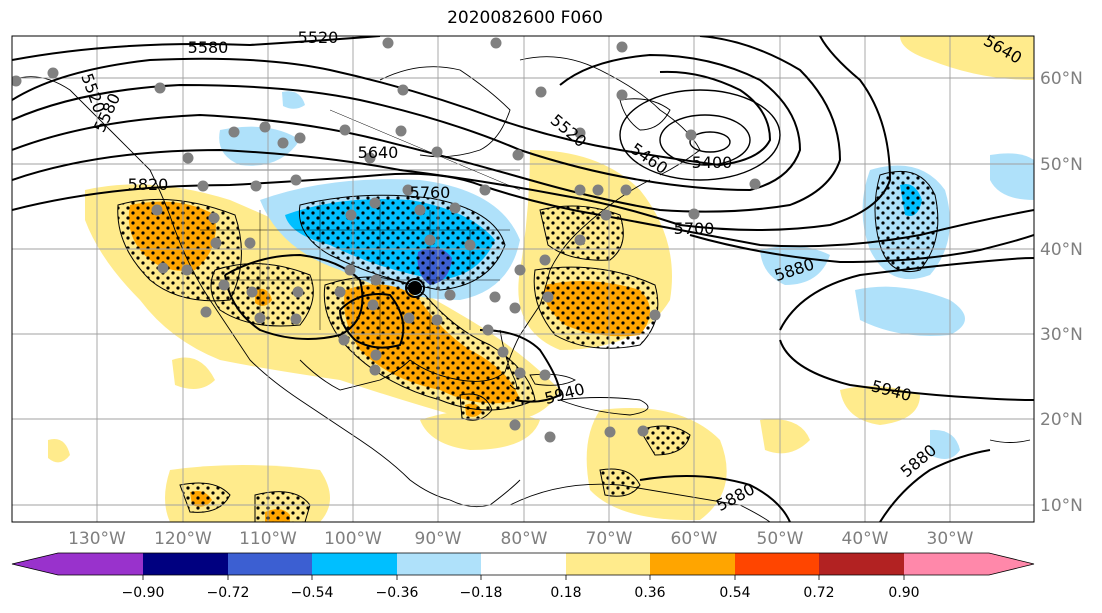 The image size is (1102, 613). Describe the element at coordinates (378, 152) in the screenshot. I see `contour-label: 5640` at that location.